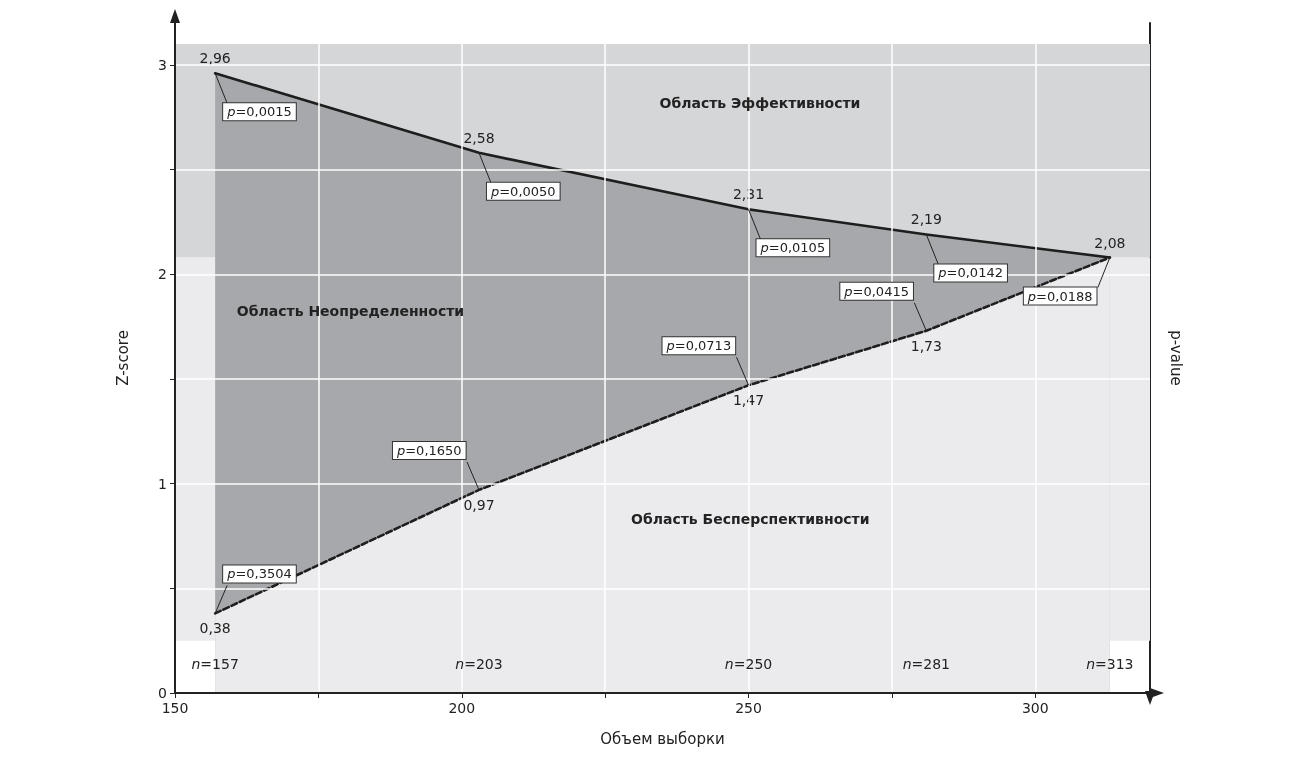 Image resolution: width=1295 pixels, height=778 pixels. What do you see at coordinates (1175, 358) in the screenshot?
I see `y2-axis-title: p-value` at bounding box center [1175, 358].